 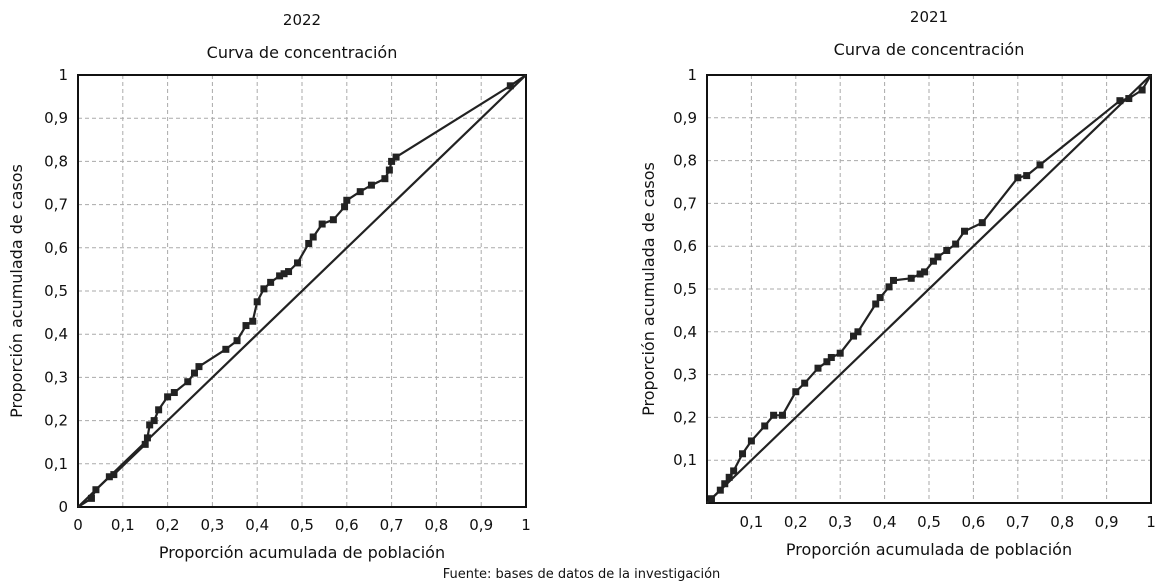 I want to click on y-tick-label: 0,3, so click(x=685, y=375).